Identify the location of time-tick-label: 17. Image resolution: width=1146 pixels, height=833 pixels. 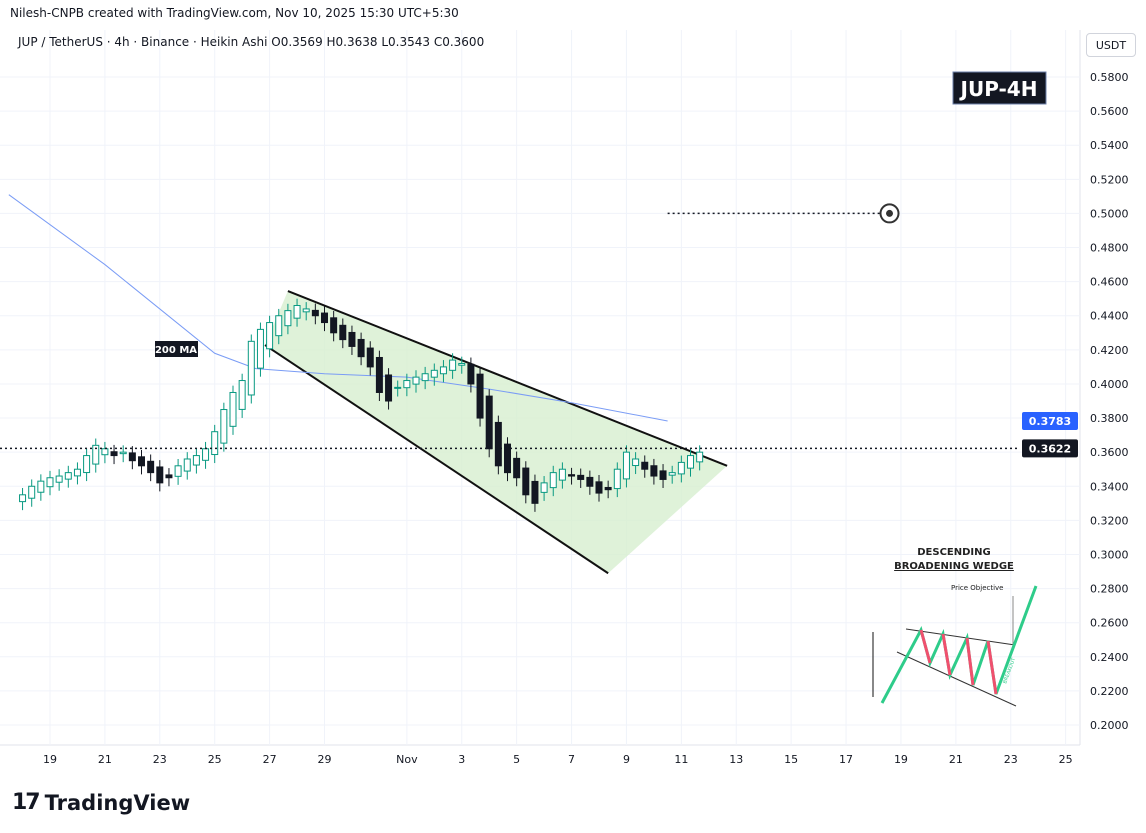
(846, 759).